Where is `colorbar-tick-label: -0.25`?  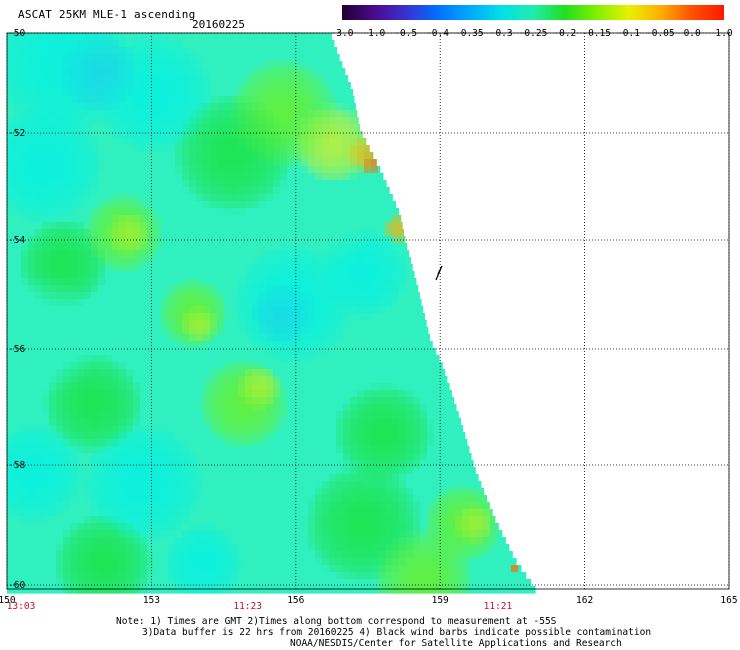 colorbar-tick-label: -0.25 is located at coordinates (533, 33).